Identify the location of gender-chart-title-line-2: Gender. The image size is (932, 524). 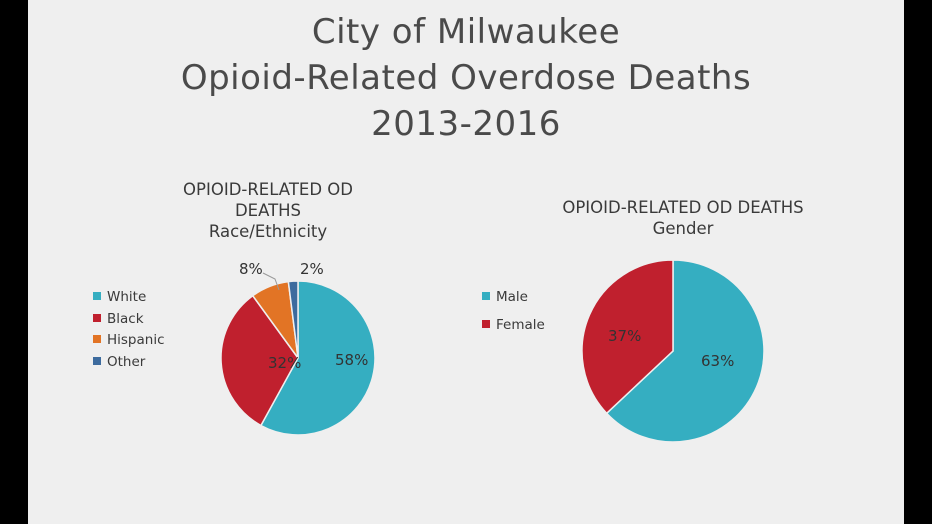
(683, 228).